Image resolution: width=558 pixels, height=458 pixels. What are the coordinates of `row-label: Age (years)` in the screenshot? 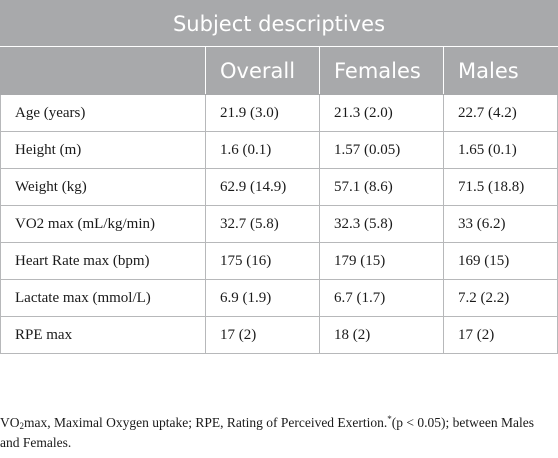 It's located at (103, 113).